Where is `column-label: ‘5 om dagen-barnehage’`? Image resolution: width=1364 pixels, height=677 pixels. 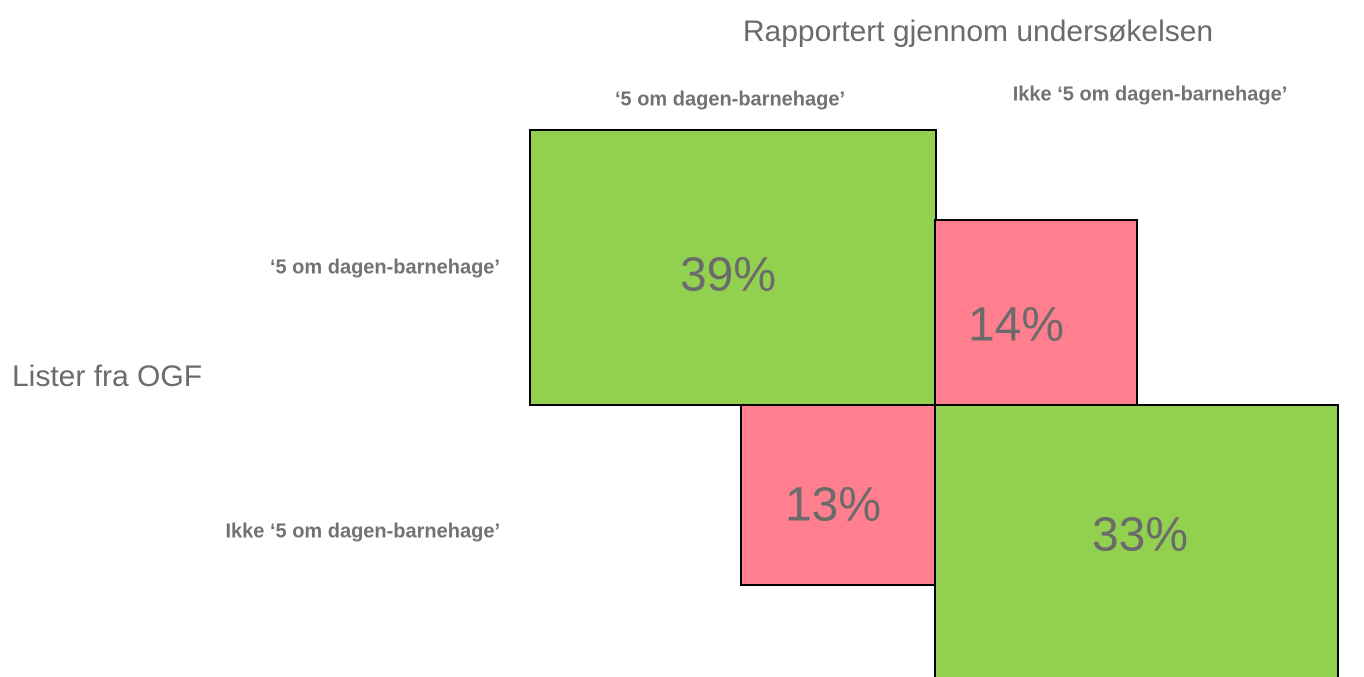 column-label: ‘5 om dagen-barnehage’ is located at coordinates (730, 99).